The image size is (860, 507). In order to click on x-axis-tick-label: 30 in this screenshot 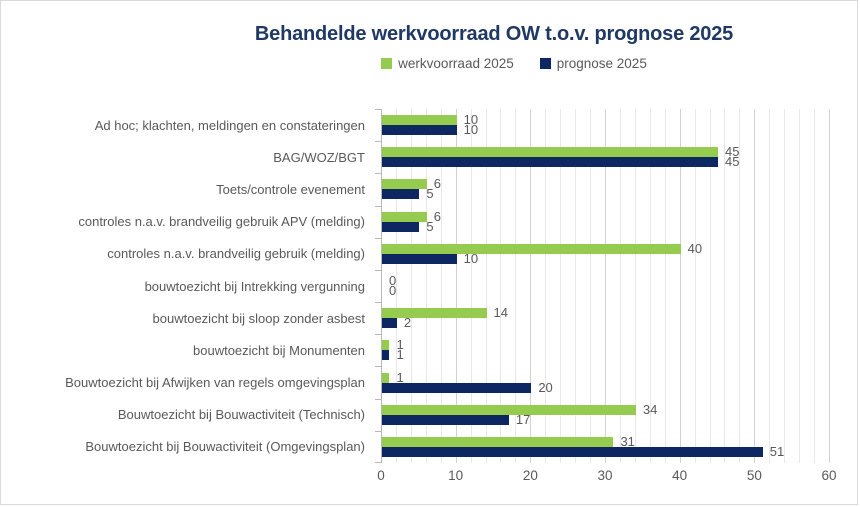, I will do `click(605, 475)`.